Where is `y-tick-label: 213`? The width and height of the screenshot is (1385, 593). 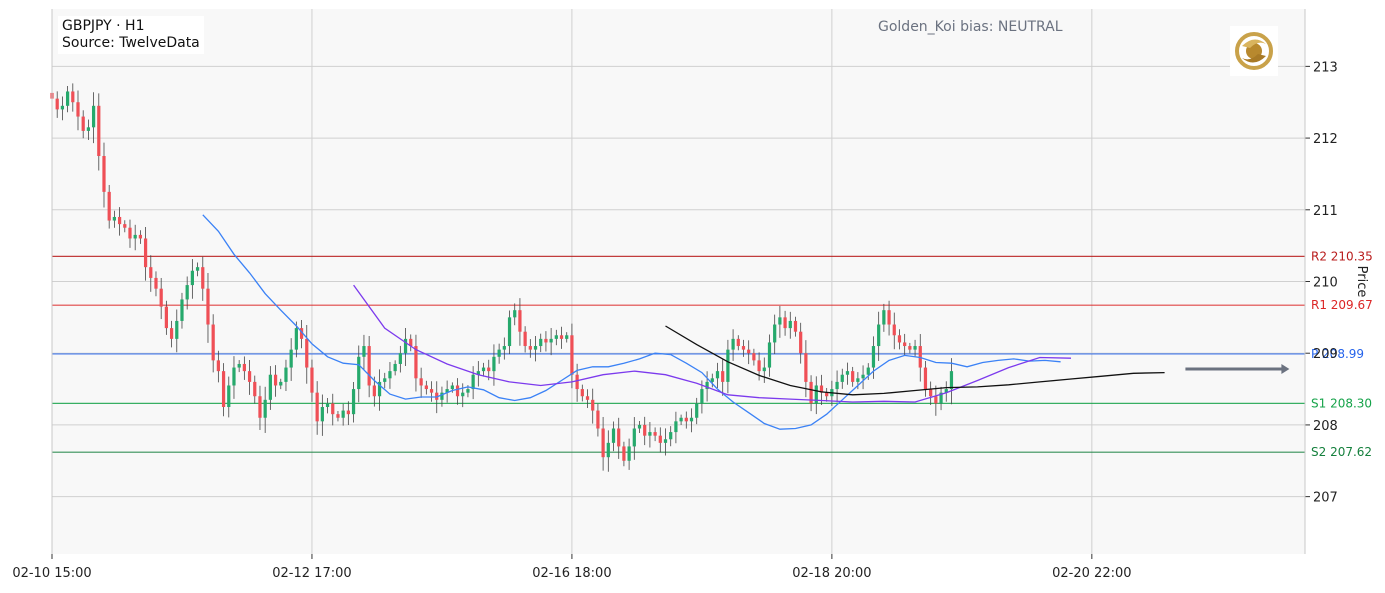
y-tick-label: 213 is located at coordinates (1325, 67).